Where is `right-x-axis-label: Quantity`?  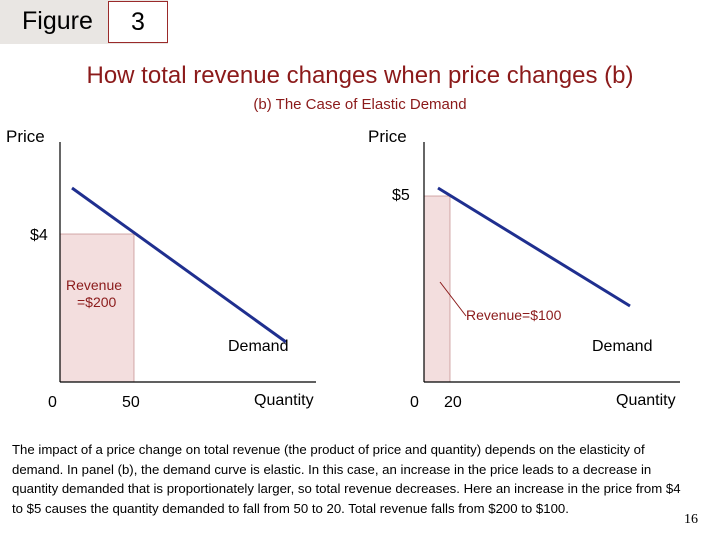 right-x-axis-label: Quantity is located at coordinates (646, 400).